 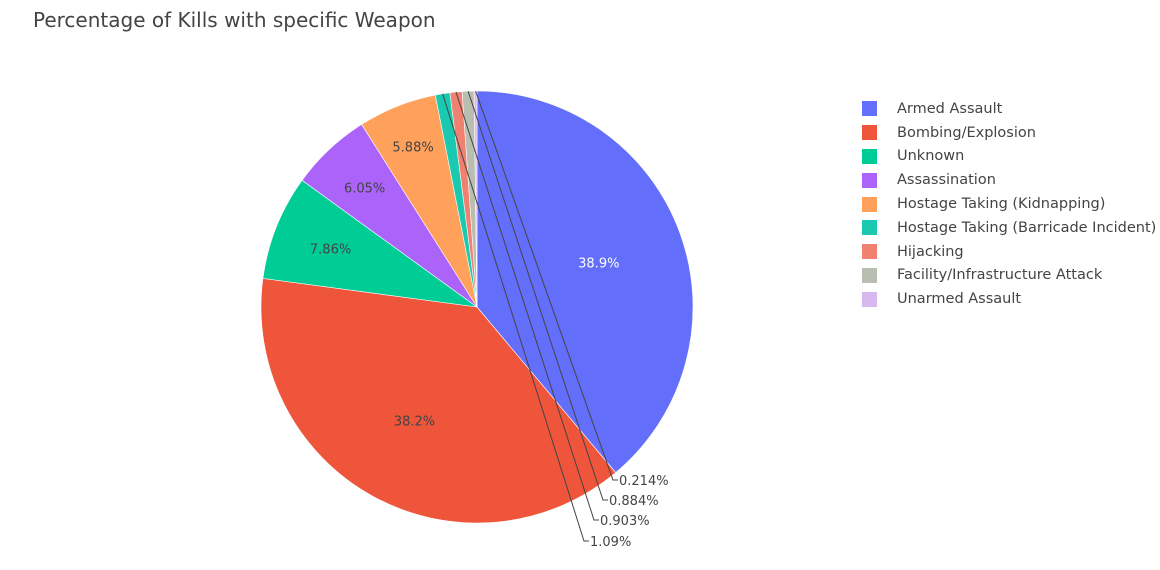 What do you see at coordinates (412, 147) in the screenshot?
I see `slice-label-4: 5.88%` at bounding box center [412, 147].